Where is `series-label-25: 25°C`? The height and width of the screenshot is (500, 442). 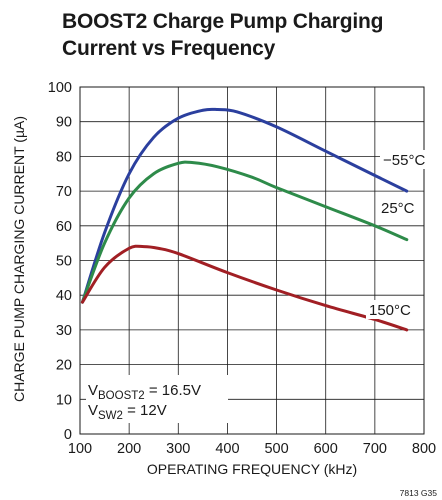 series-label-25: 25°C is located at coordinates (398, 208).